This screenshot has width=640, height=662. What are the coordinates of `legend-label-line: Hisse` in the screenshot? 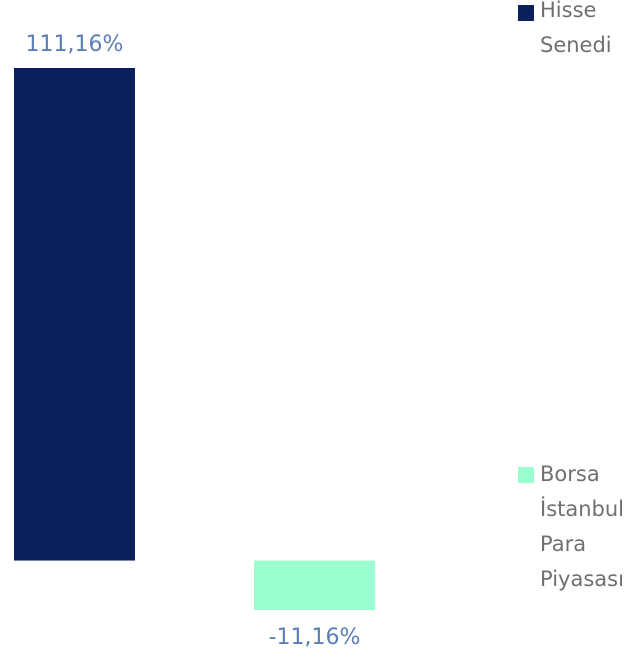 It's located at (568, 11).